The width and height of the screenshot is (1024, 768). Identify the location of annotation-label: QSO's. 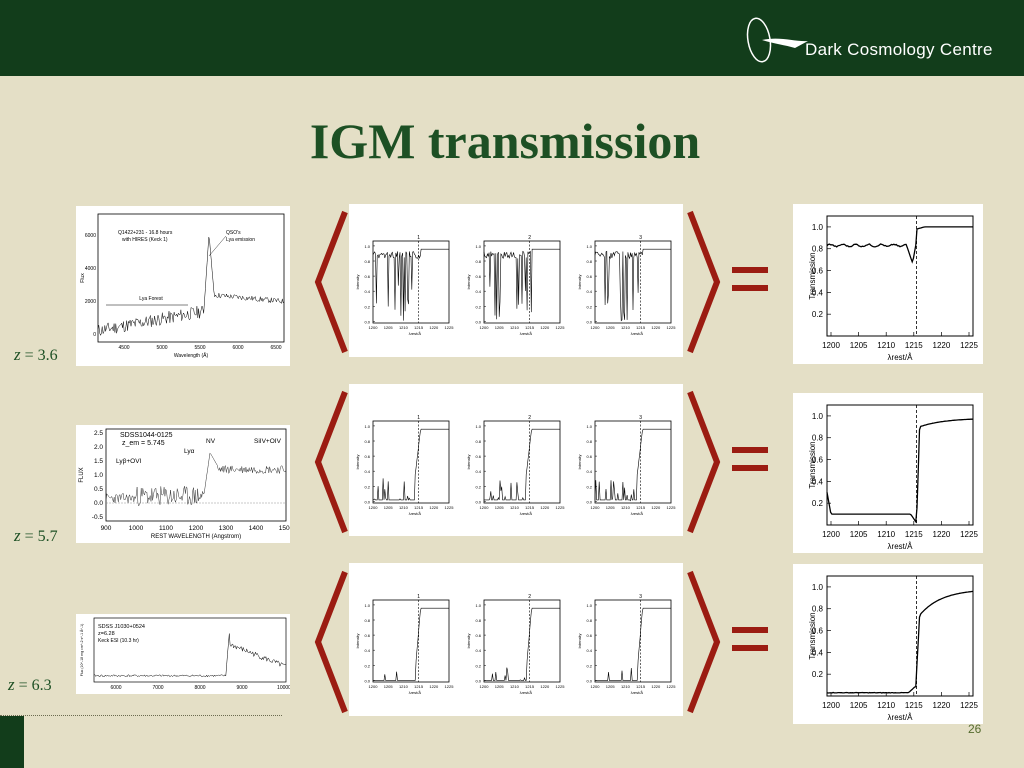
(233, 233).